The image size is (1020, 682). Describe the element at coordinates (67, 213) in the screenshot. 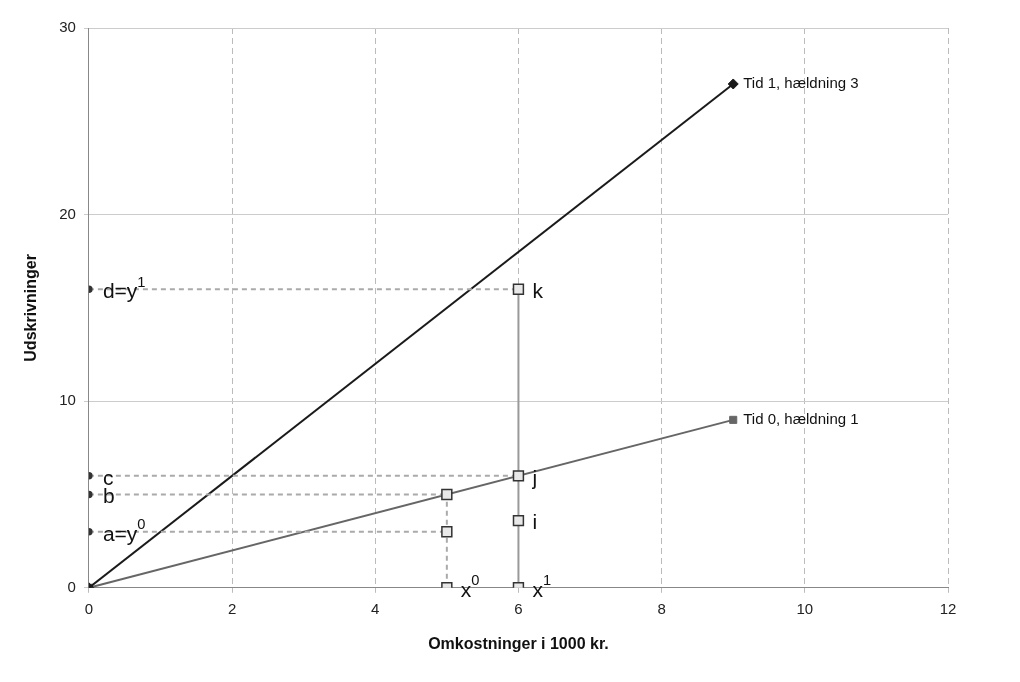

I see `y-tick-label: 20` at that location.